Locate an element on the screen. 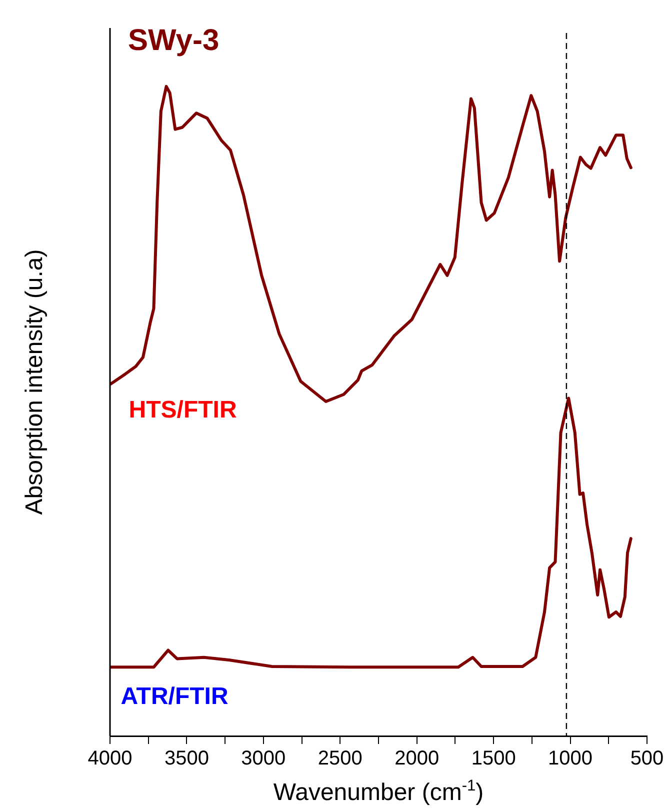 The height and width of the screenshot is (810, 669). x-tick-label: 3000 is located at coordinates (263, 759).